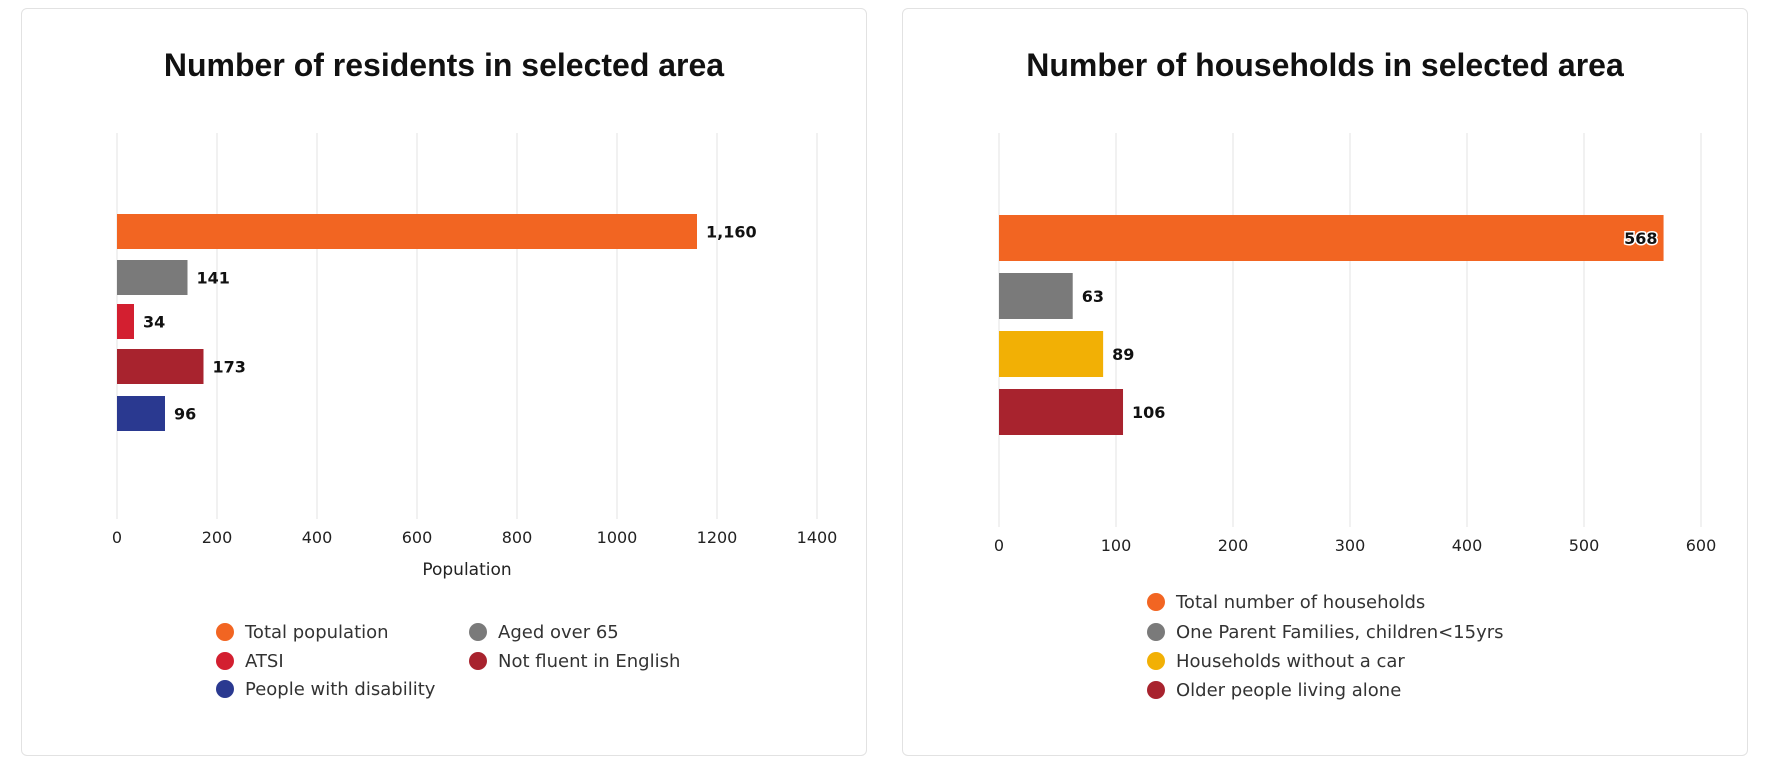  I want to click on legend-label: Not fluent in English, so click(589, 661).